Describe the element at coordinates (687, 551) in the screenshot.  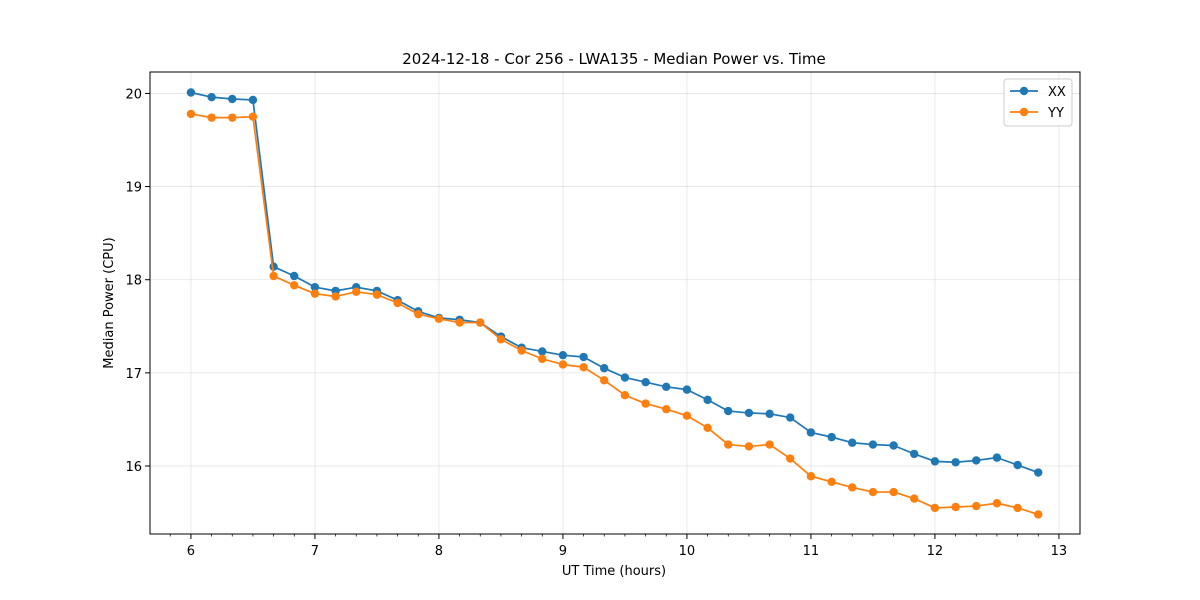
I see `x-tick-label: 10` at that location.